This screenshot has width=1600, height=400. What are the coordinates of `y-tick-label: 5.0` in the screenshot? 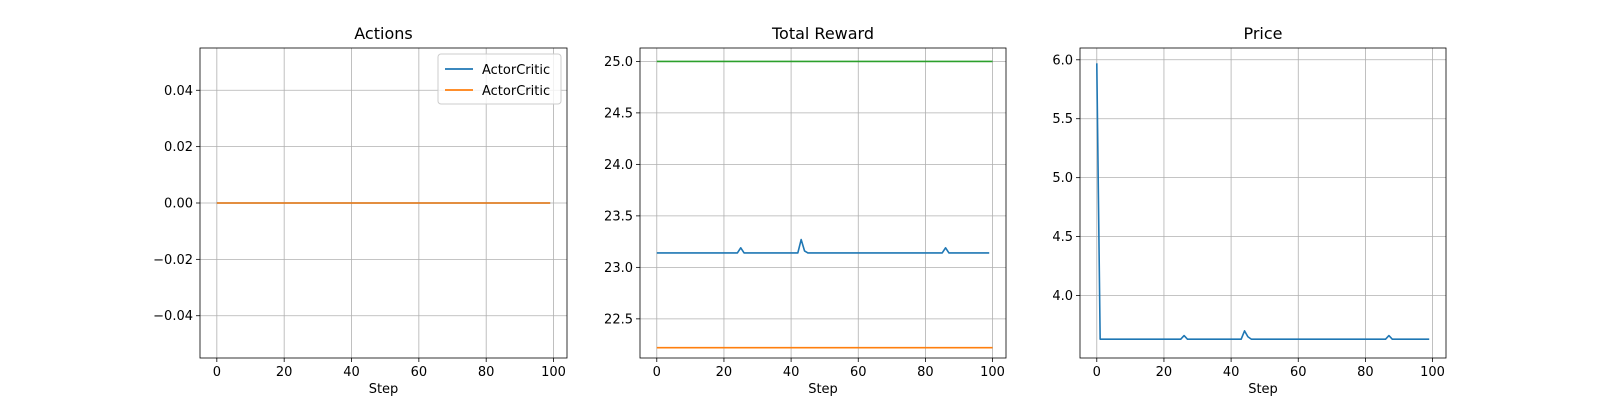 It's located at (1062, 178).